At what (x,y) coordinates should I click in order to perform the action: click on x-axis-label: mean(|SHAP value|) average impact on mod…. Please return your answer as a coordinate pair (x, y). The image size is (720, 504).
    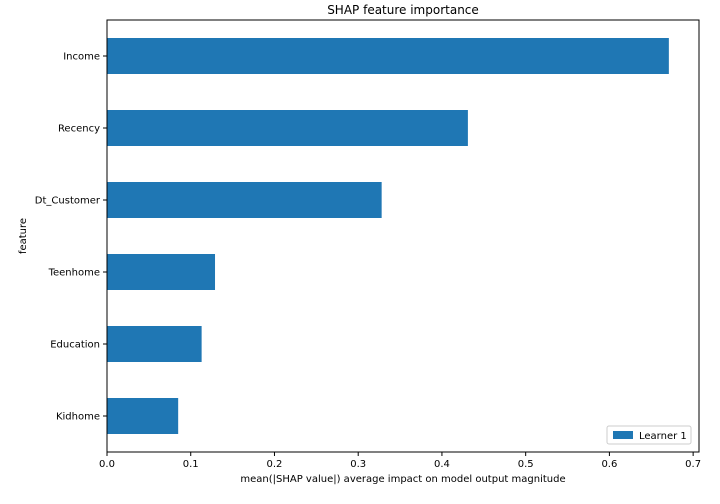
    Looking at the image, I should click on (402, 479).